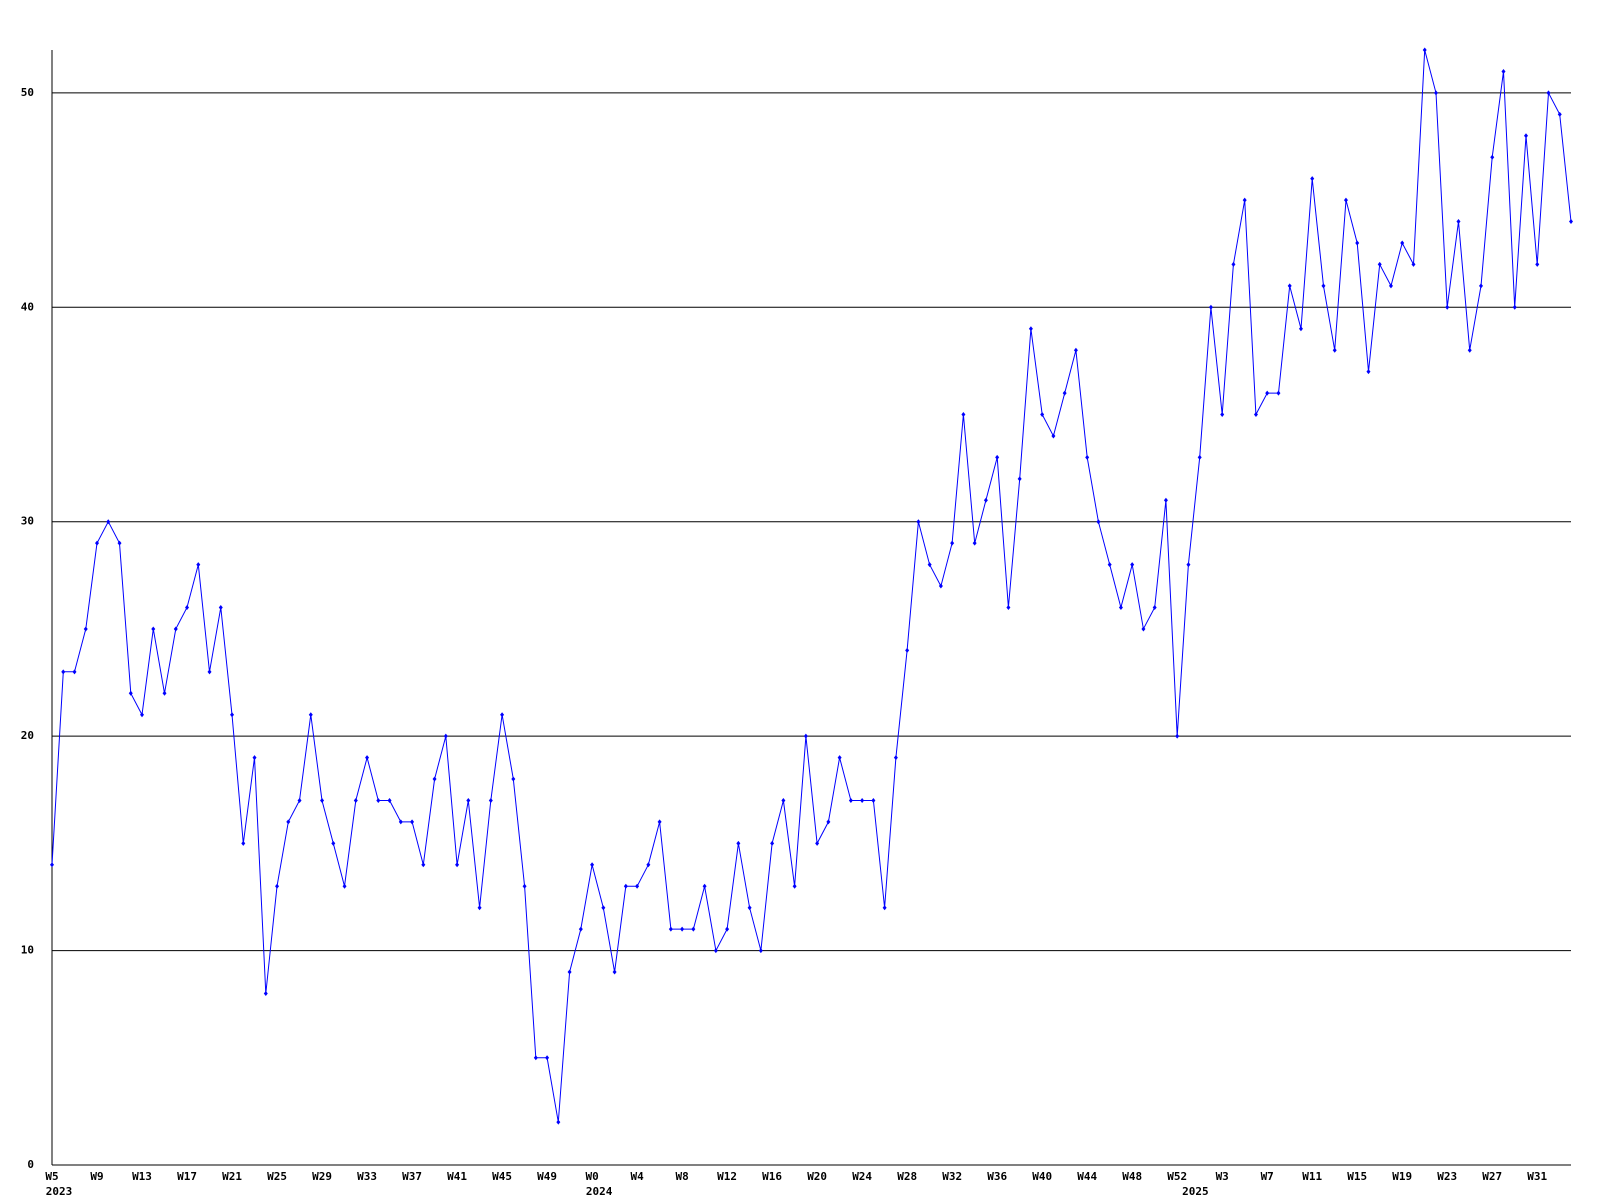 This screenshot has width=1600, height=1200. What do you see at coordinates (599, 1191) in the screenshot?
I see `x-year-label: 2024` at bounding box center [599, 1191].